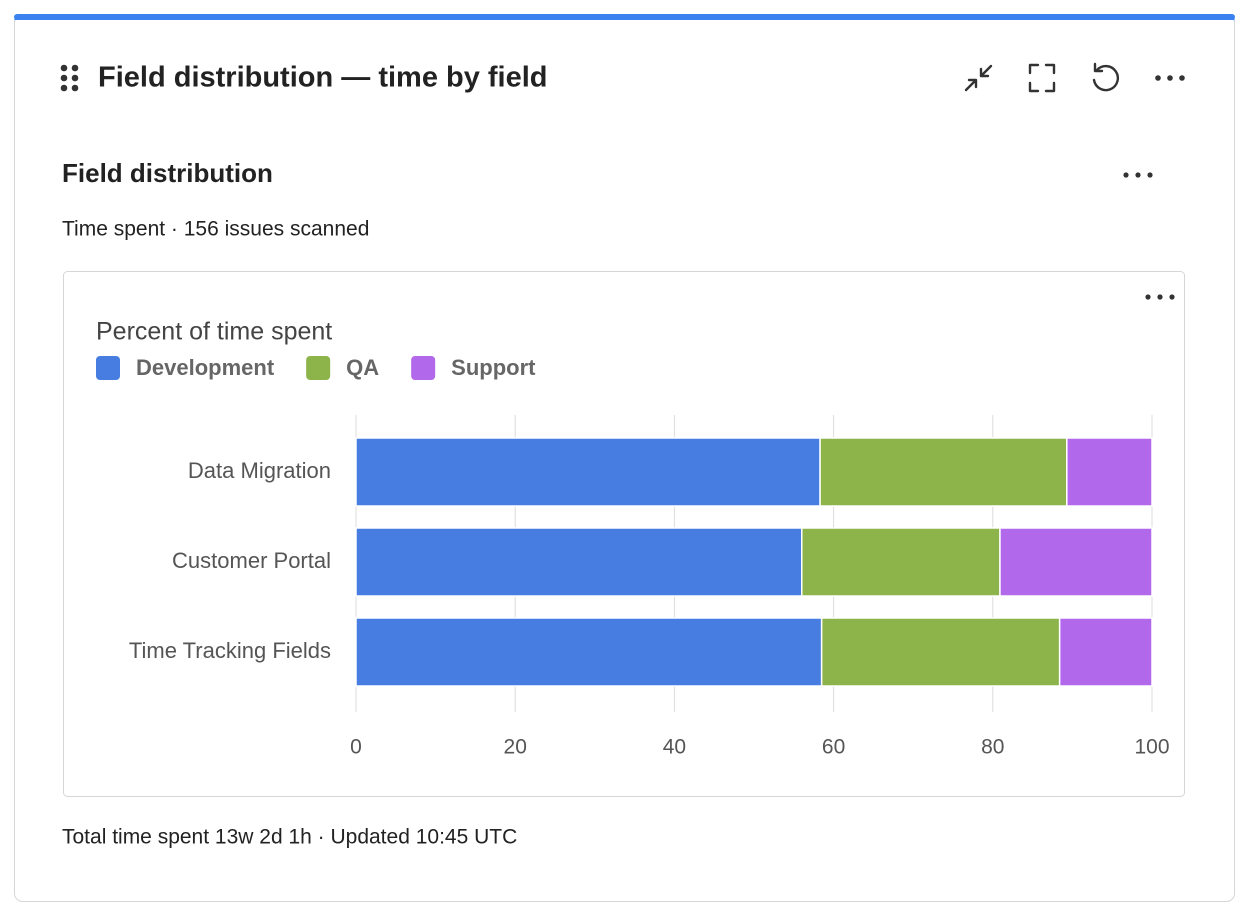 Image resolution: width=1252 pixels, height=921 pixels. Describe the element at coordinates (515, 747) in the screenshot. I see `x-tick-label: 20` at that location.